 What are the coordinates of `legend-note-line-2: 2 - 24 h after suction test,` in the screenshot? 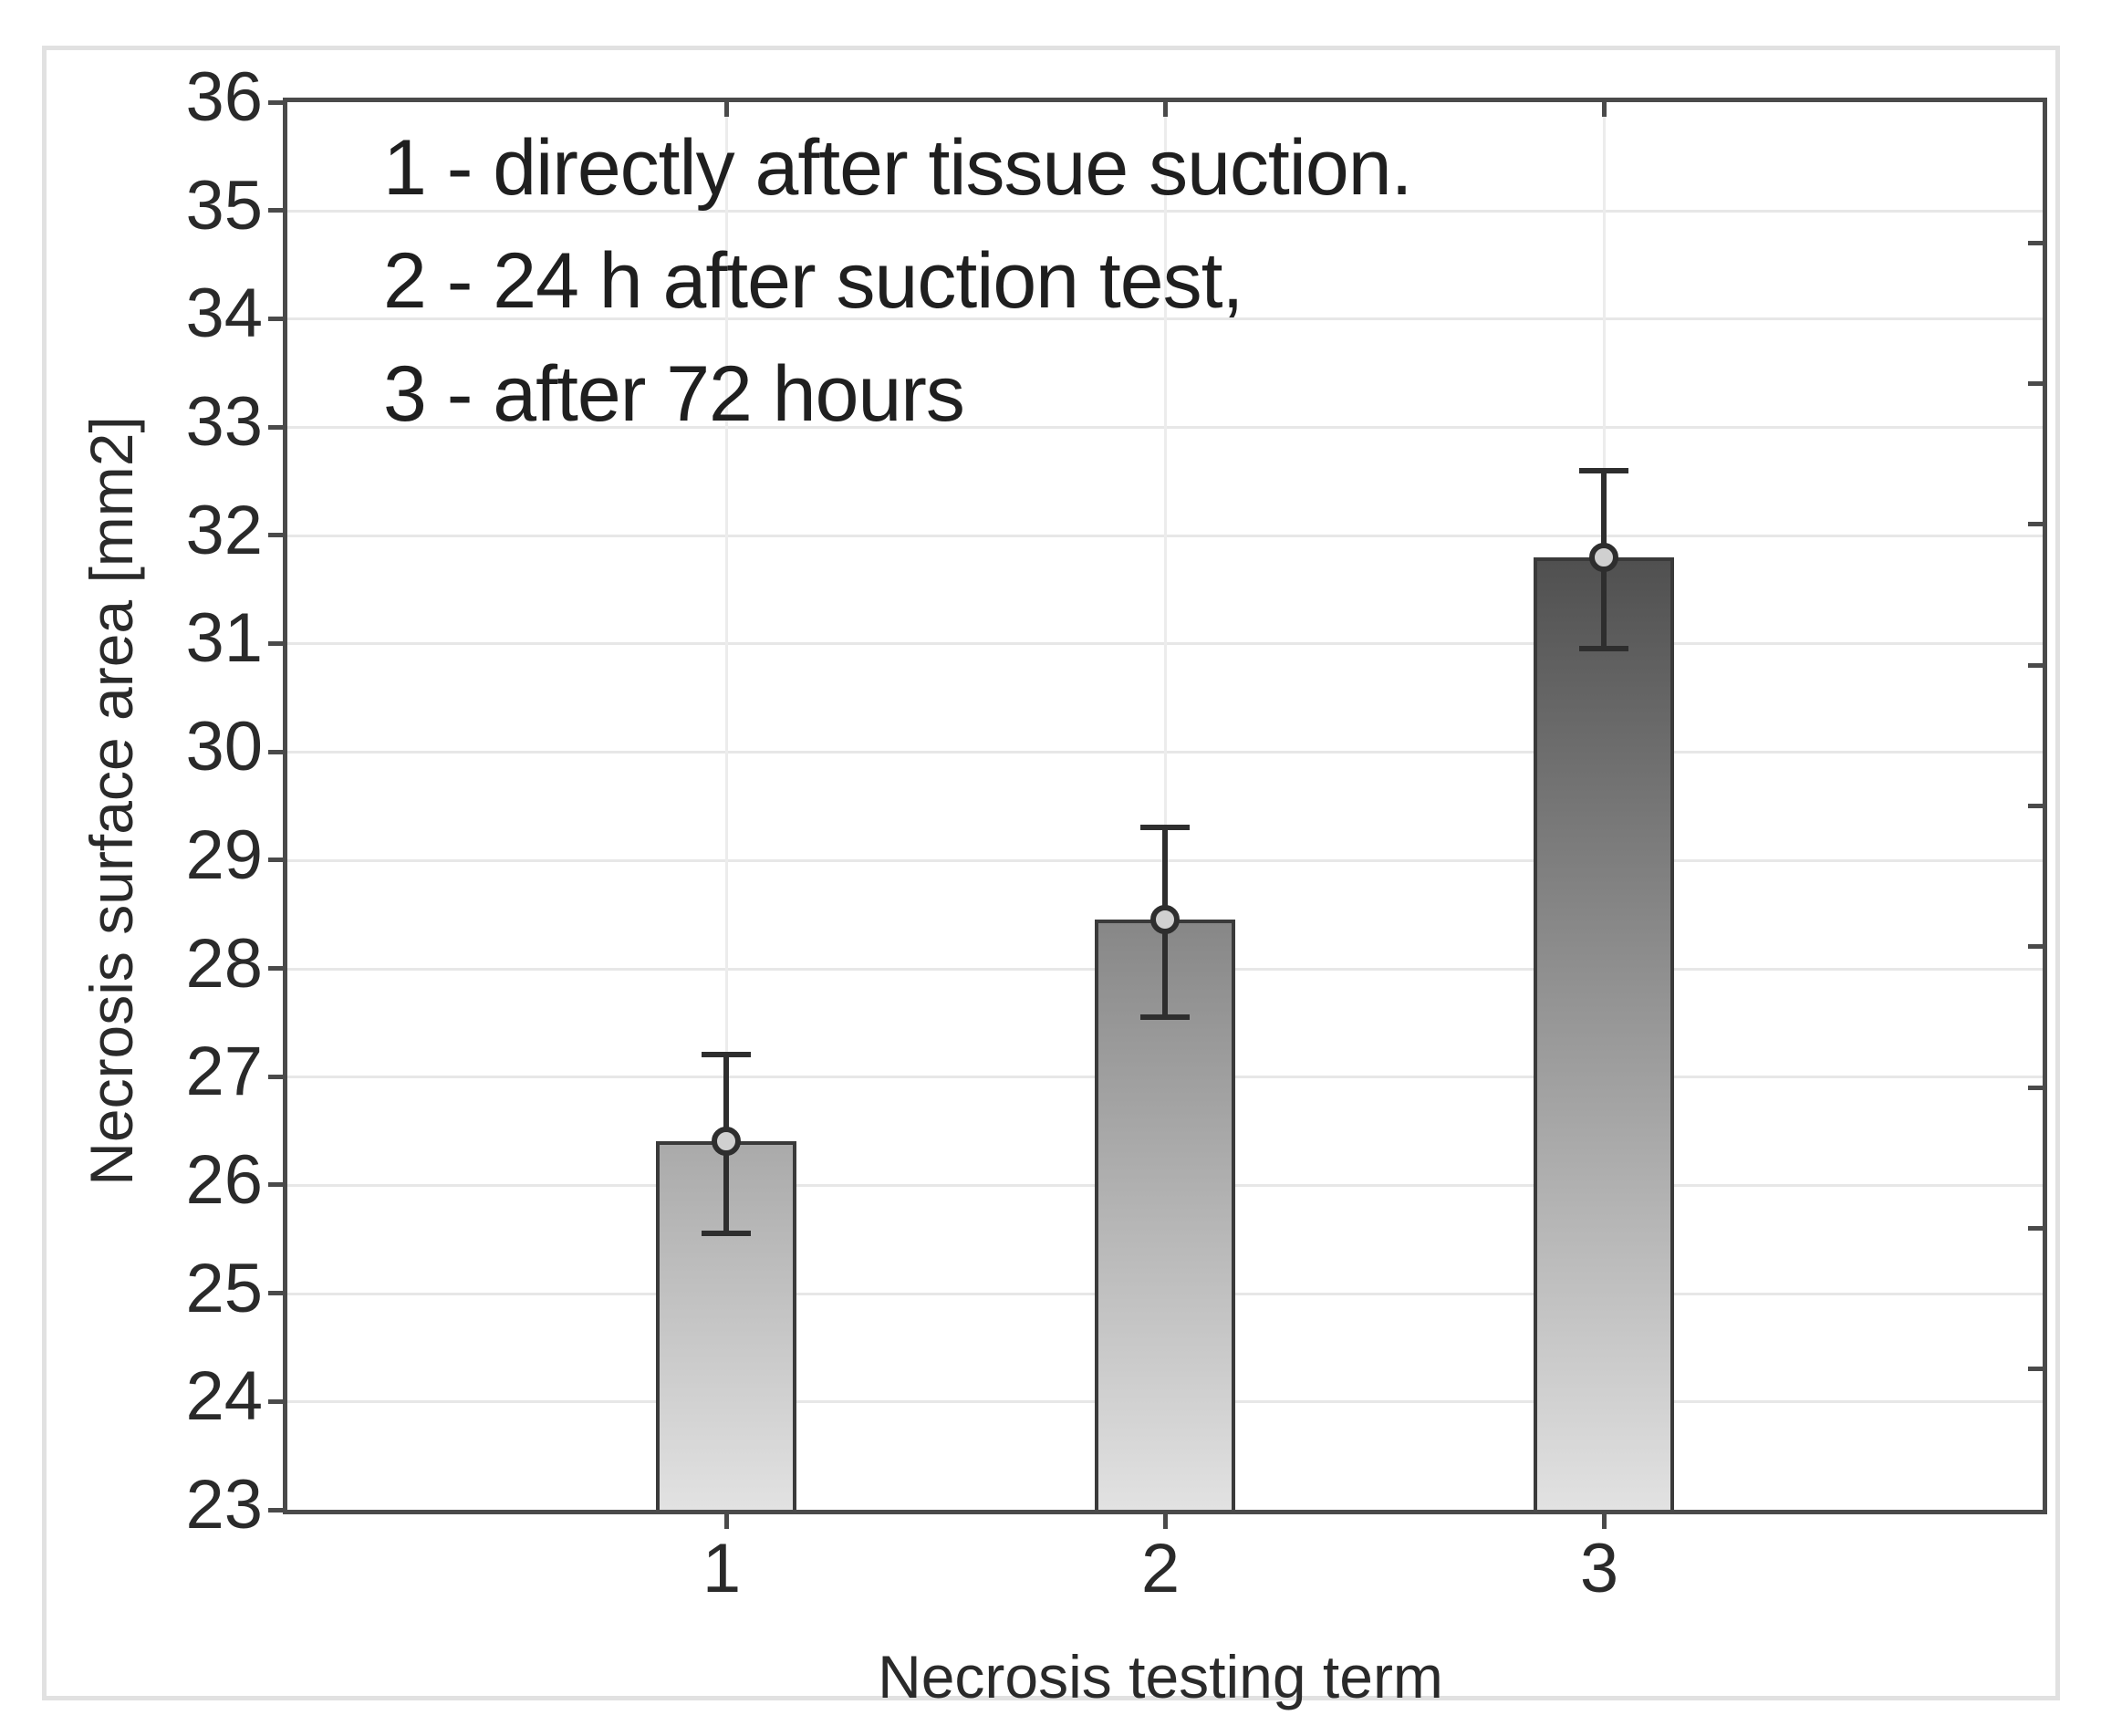 It's located at (813, 281).